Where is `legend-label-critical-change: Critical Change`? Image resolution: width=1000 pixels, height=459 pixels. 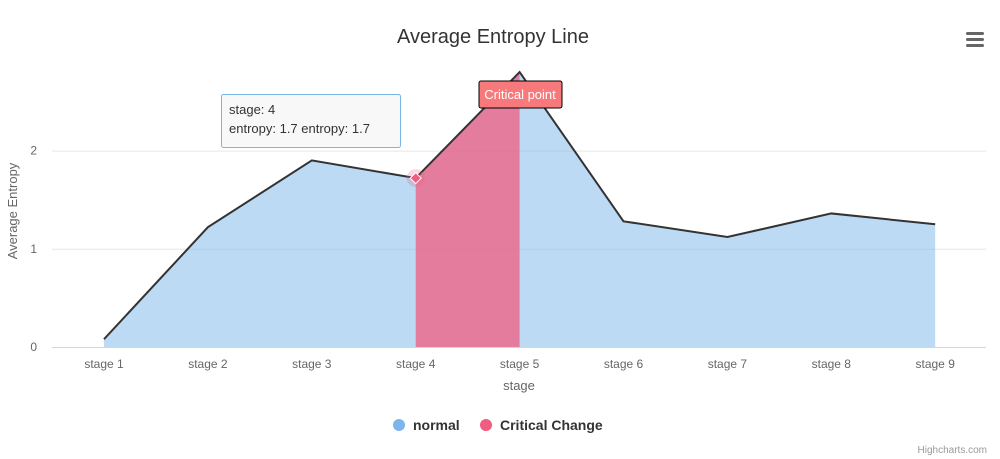 legend-label-critical-change: Critical Change is located at coordinates (551, 425).